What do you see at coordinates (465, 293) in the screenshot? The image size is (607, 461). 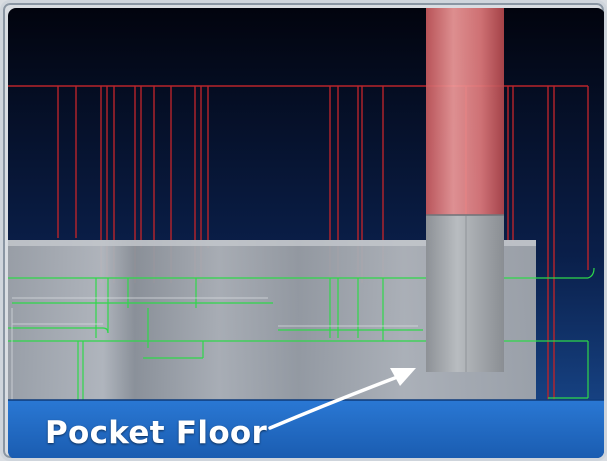 I see `tool-cutter` at bounding box center [465, 293].